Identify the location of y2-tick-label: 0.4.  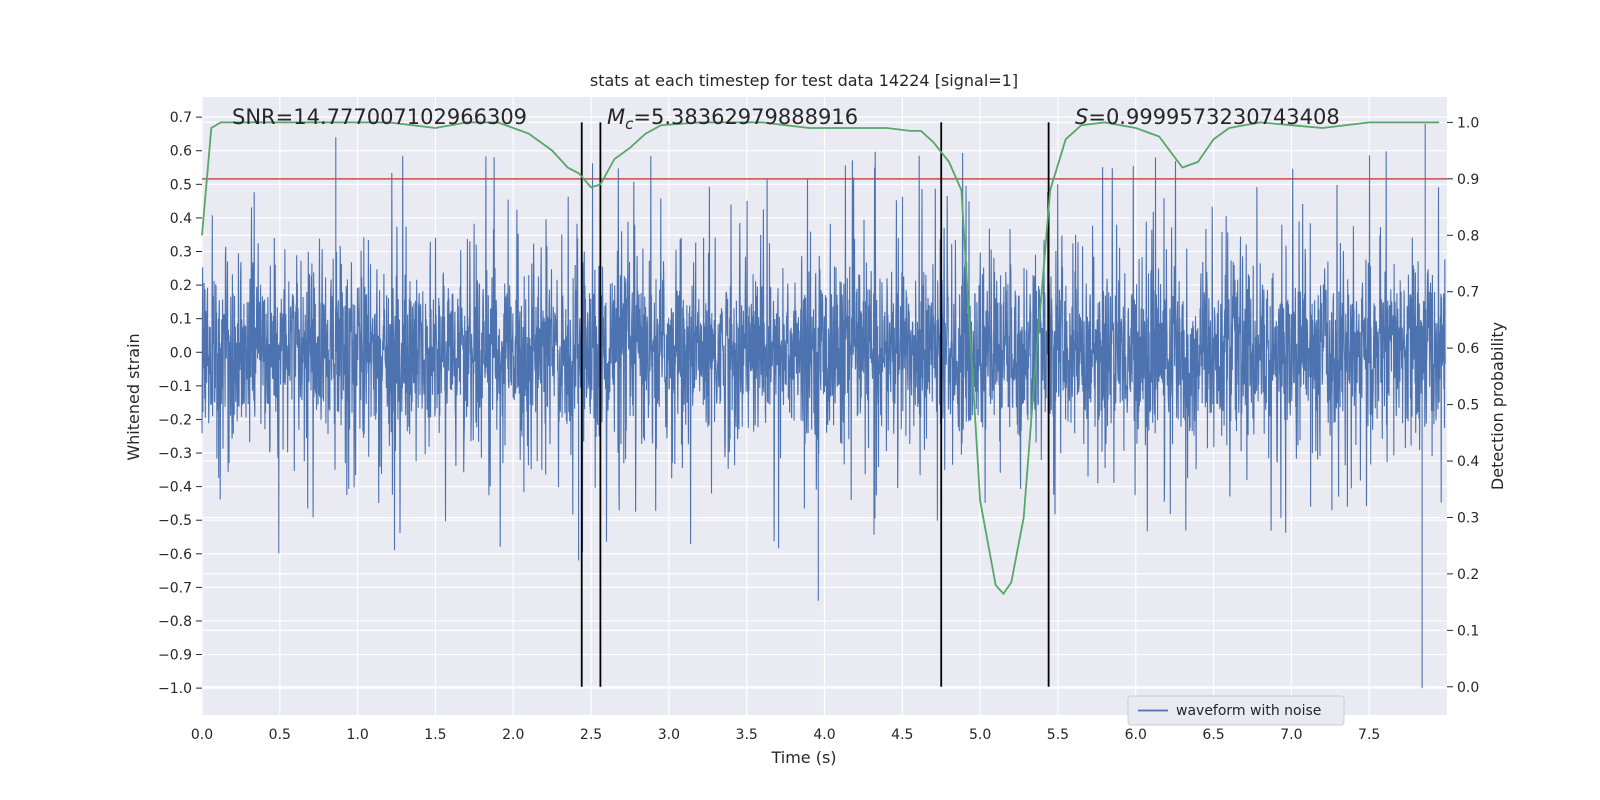
(1468, 462).